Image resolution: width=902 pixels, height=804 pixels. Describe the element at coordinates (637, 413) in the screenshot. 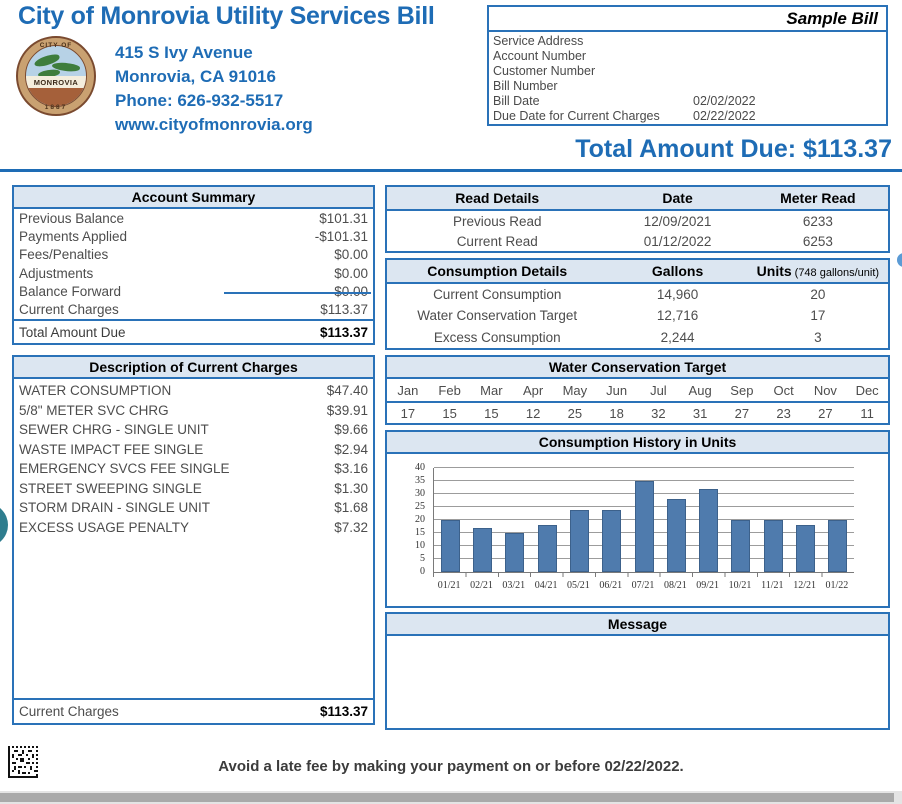

I see `wct-value-row: 17 15 15 12 25 18 32 31 27 23 27 11` at that location.